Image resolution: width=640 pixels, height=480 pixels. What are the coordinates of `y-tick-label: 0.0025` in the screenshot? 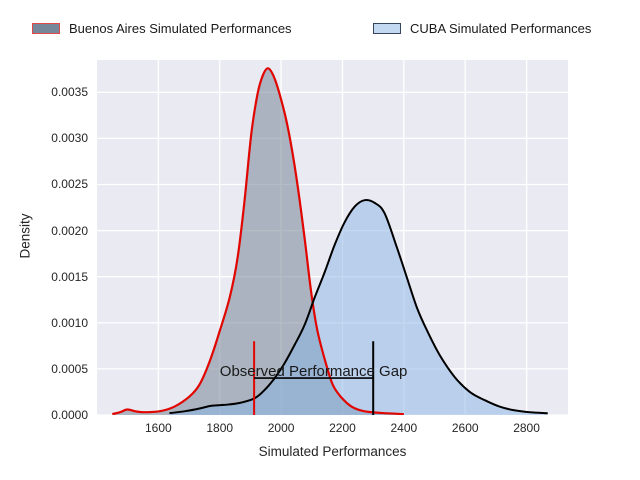 It's located at (69, 184).